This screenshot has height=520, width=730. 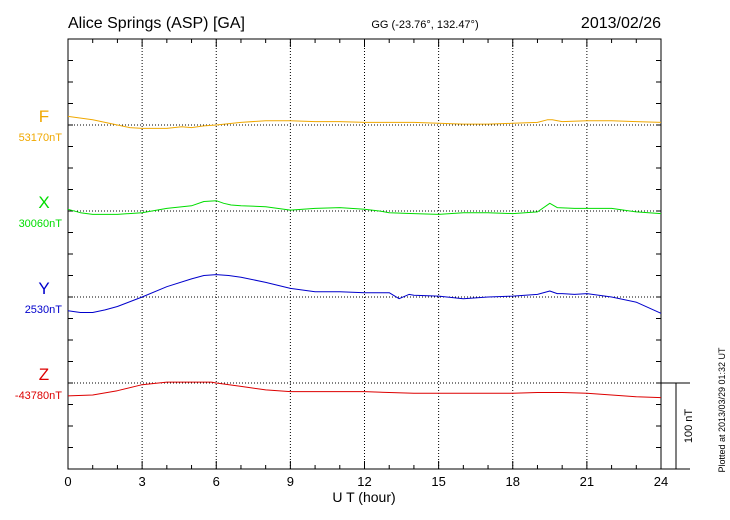 What do you see at coordinates (142, 481) in the screenshot?
I see `x-tick-label: 3` at bounding box center [142, 481].